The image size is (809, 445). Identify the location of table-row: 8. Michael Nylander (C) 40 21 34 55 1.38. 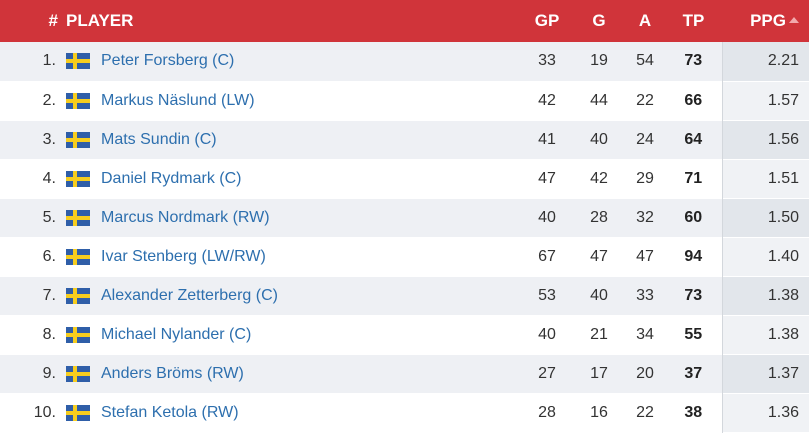
(404, 334).